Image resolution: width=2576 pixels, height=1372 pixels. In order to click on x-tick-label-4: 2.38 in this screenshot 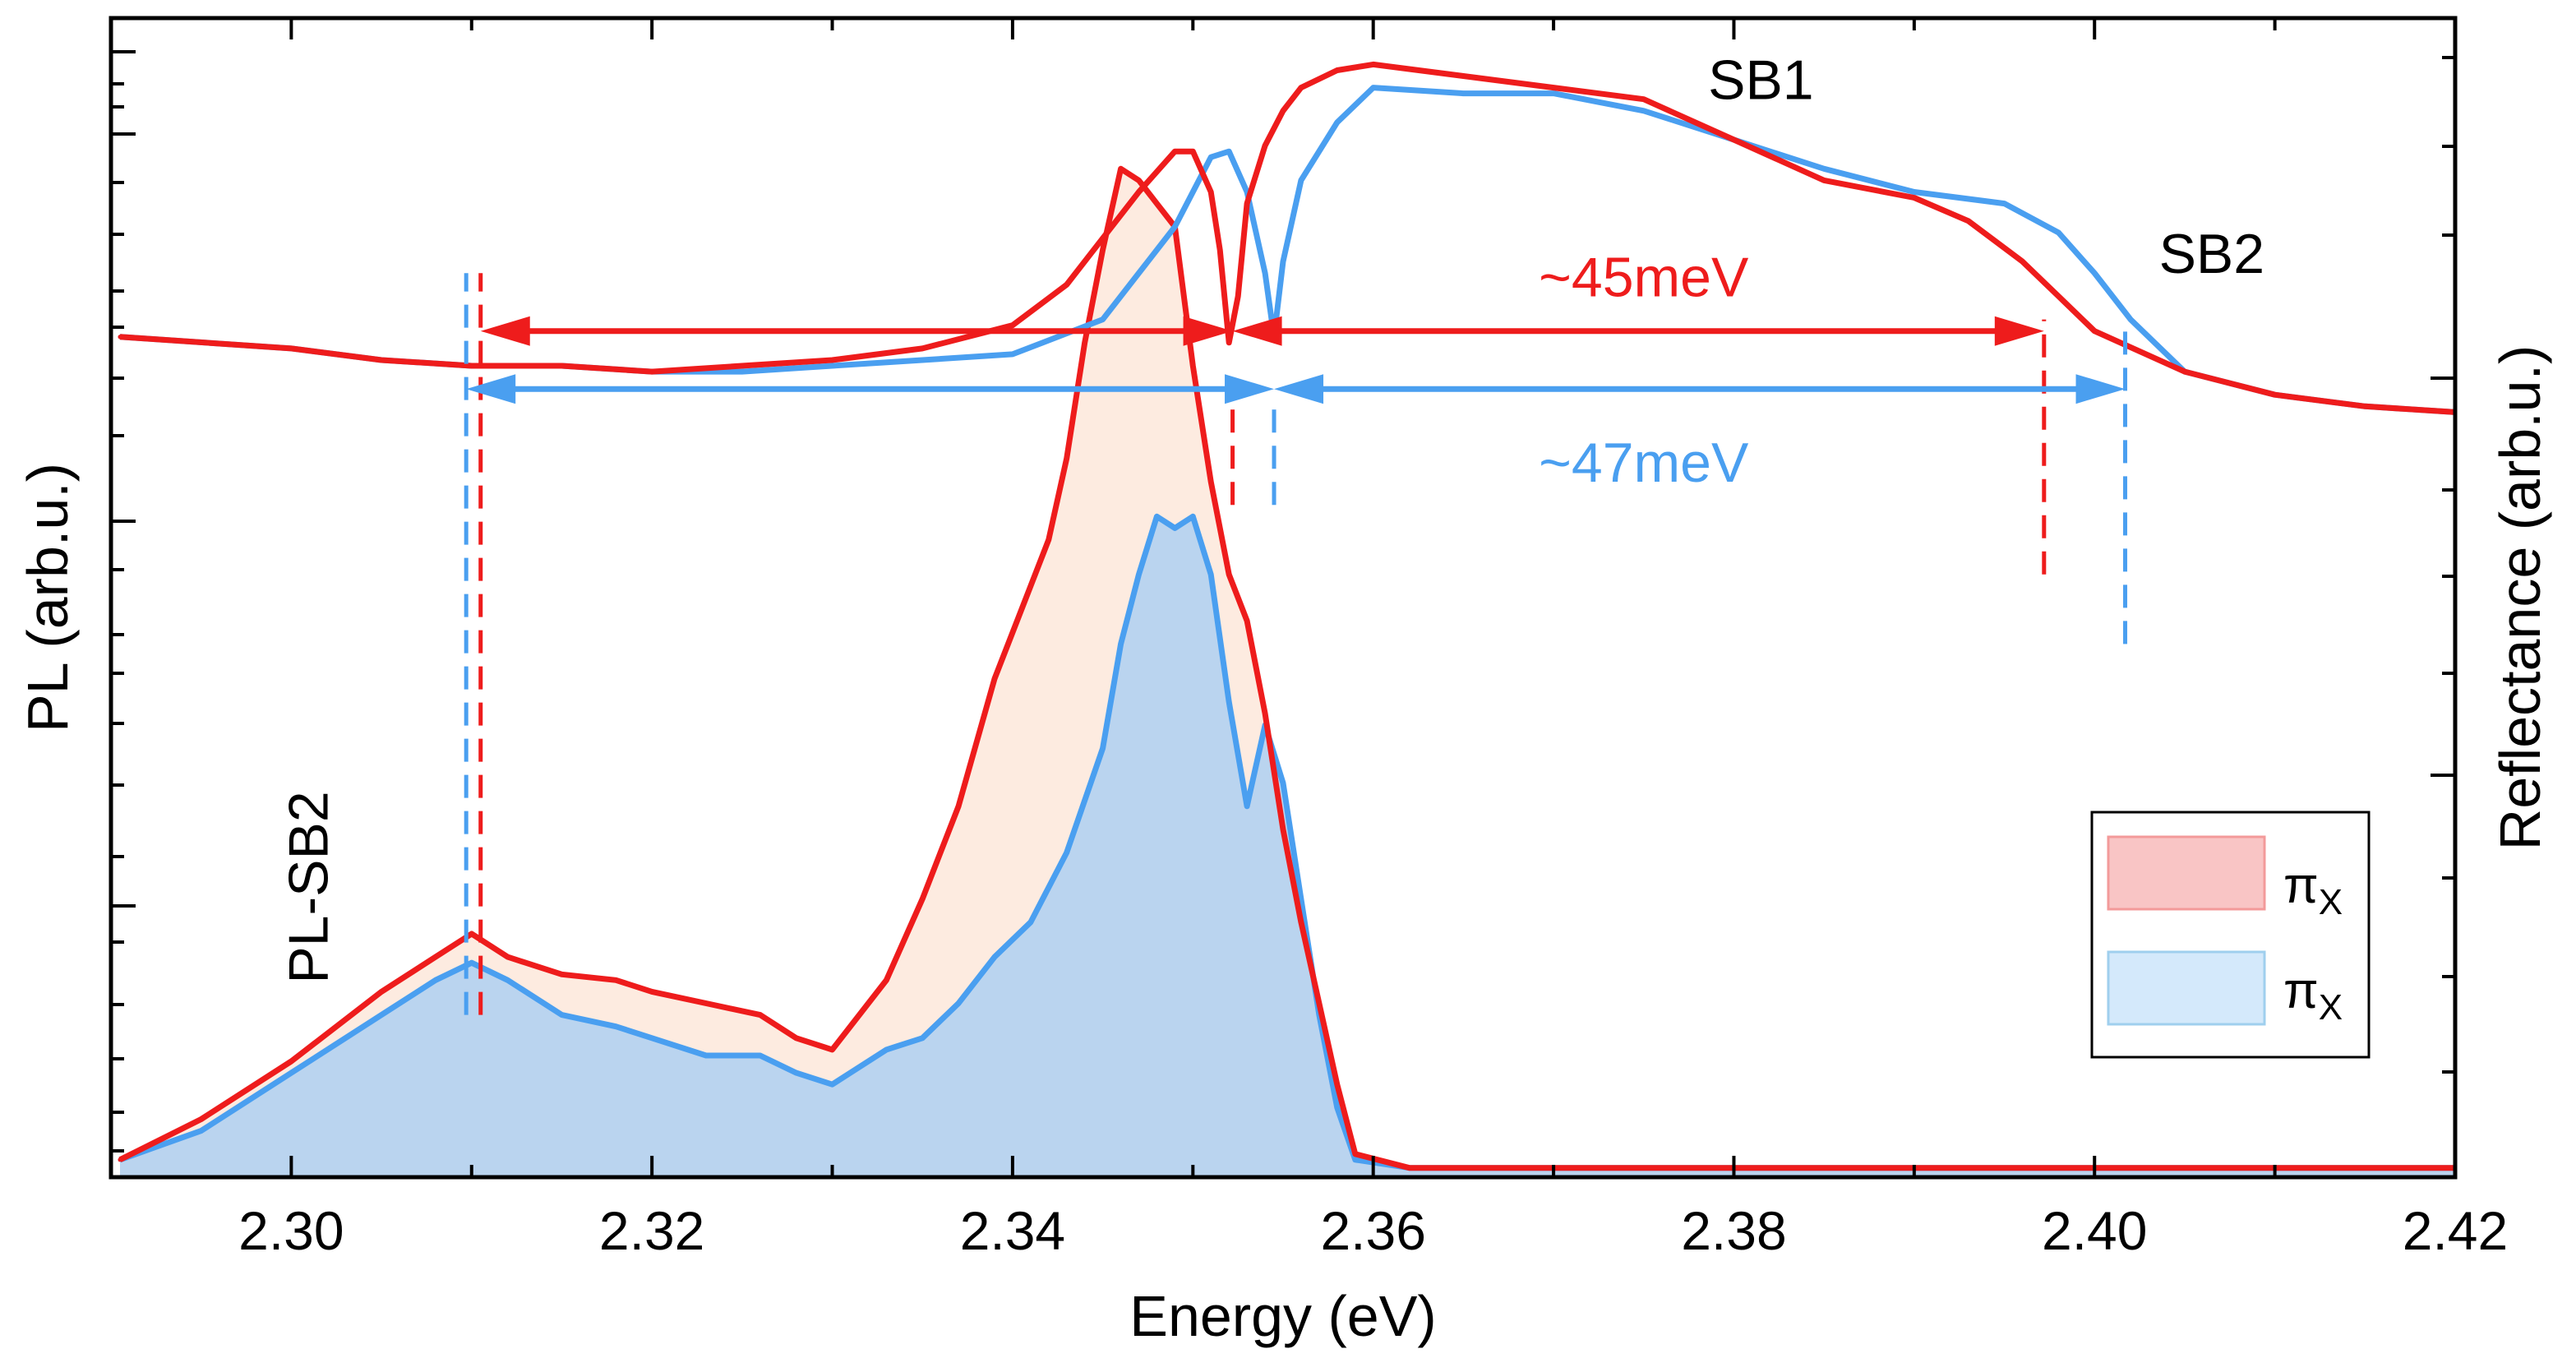, I will do `click(1734, 1230)`.